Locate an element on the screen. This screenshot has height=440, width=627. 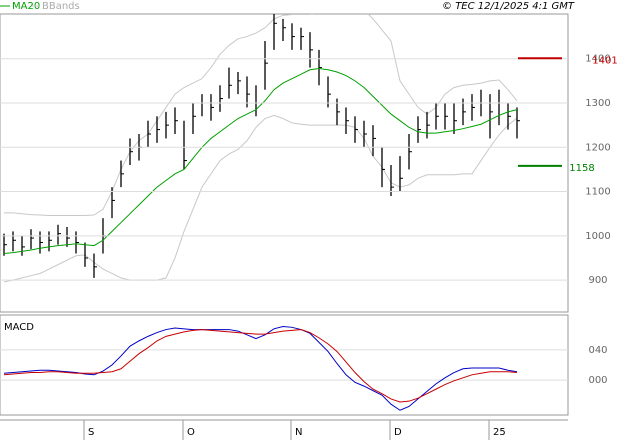
y-tick-label: 040 is located at coordinates (597, 350).